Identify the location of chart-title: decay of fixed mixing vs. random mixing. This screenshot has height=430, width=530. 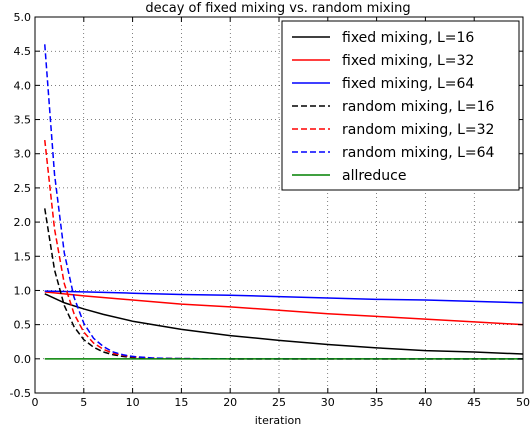
(277, 8).